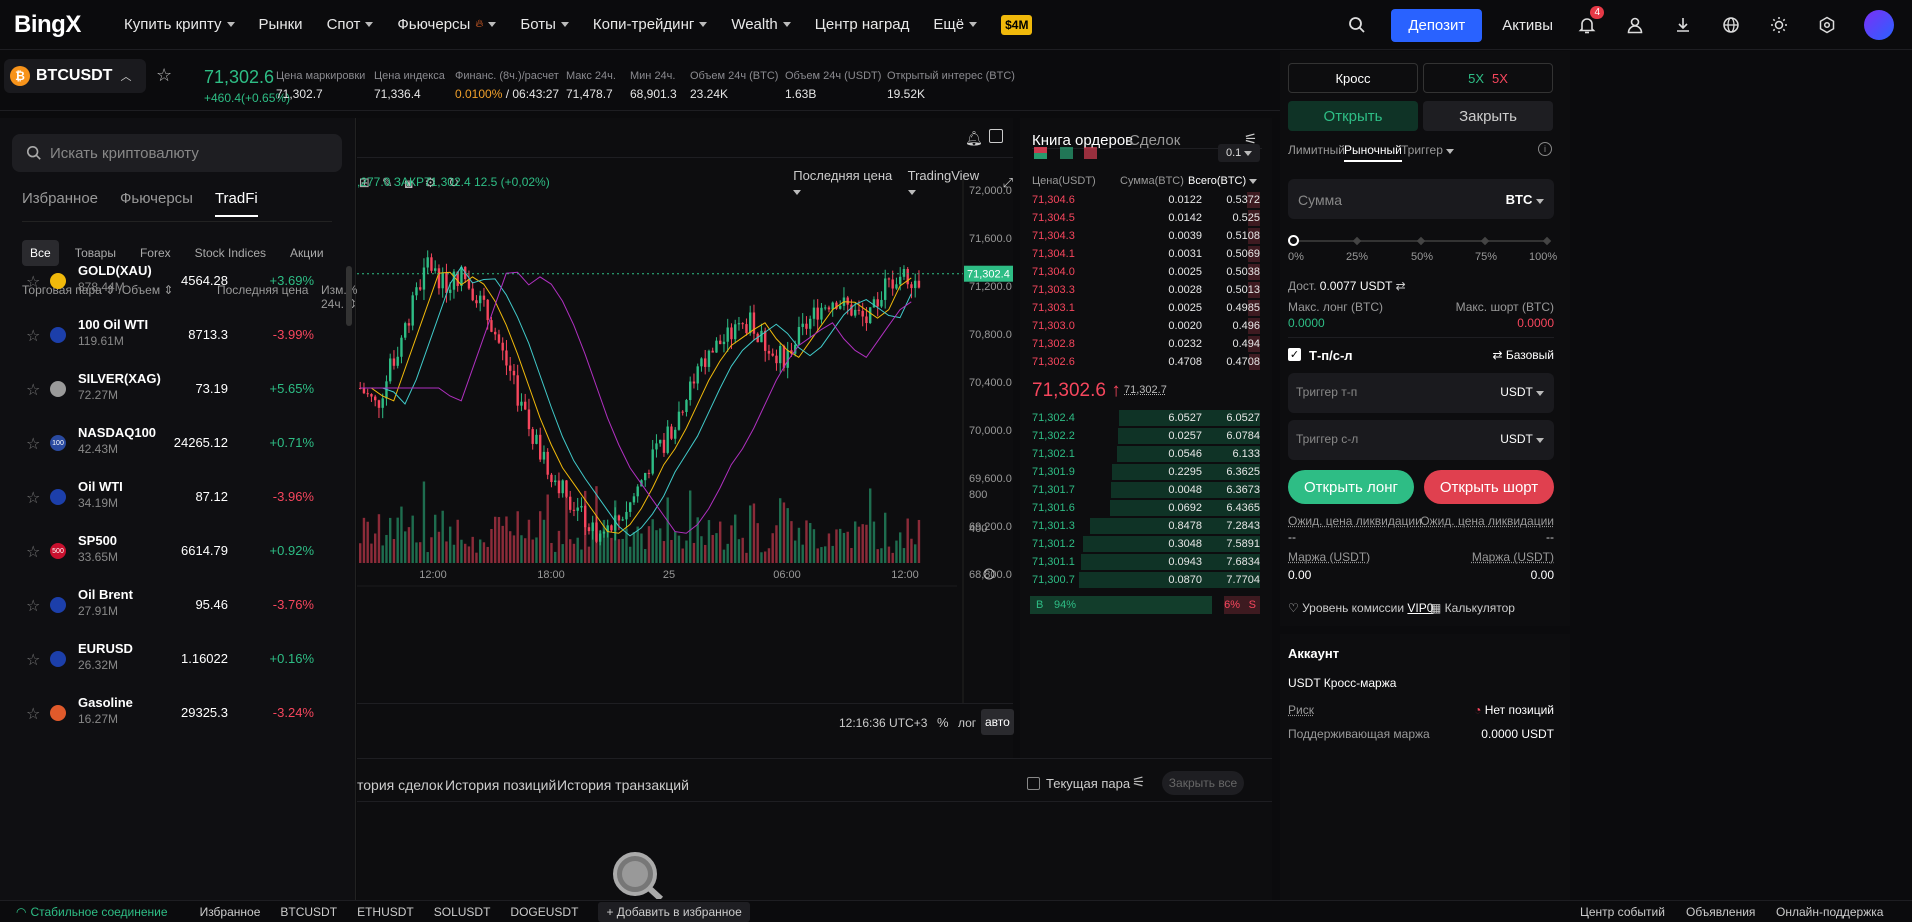 This screenshot has height=922, width=1912. Describe the element at coordinates (178, 549) in the screenshot. I see `market-row: ☆ 500 SP500 33.65M 6614.79 +0.92%` at that location.